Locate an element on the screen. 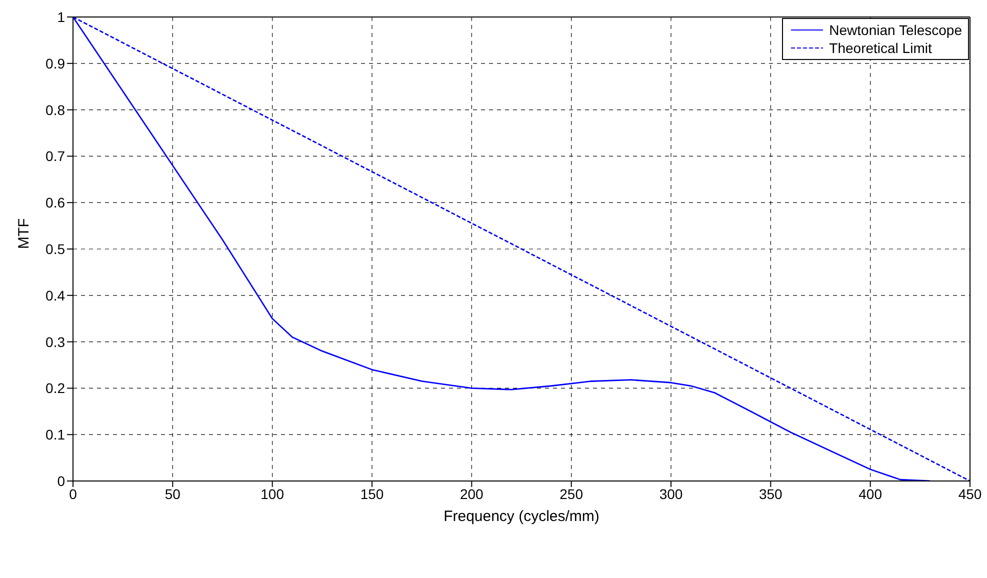 Image resolution: width=987 pixels, height=578 pixels. x-tick-label: 250 is located at coordinates (572, 494).